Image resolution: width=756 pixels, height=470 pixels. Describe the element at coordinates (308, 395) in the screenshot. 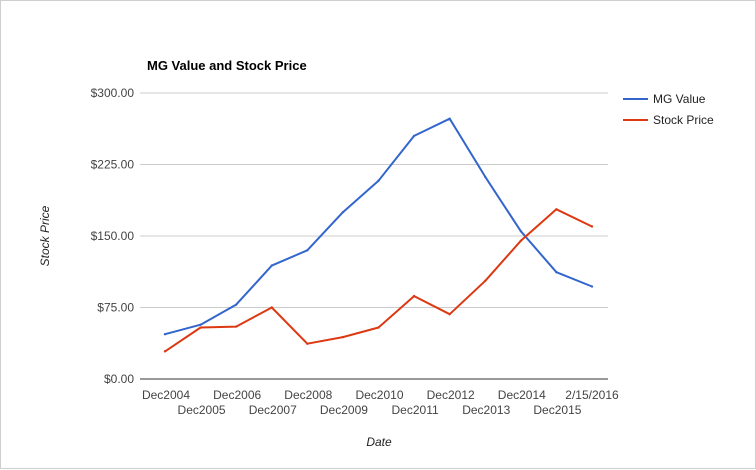

I see `x-tick-label: Dec2008` at that location.